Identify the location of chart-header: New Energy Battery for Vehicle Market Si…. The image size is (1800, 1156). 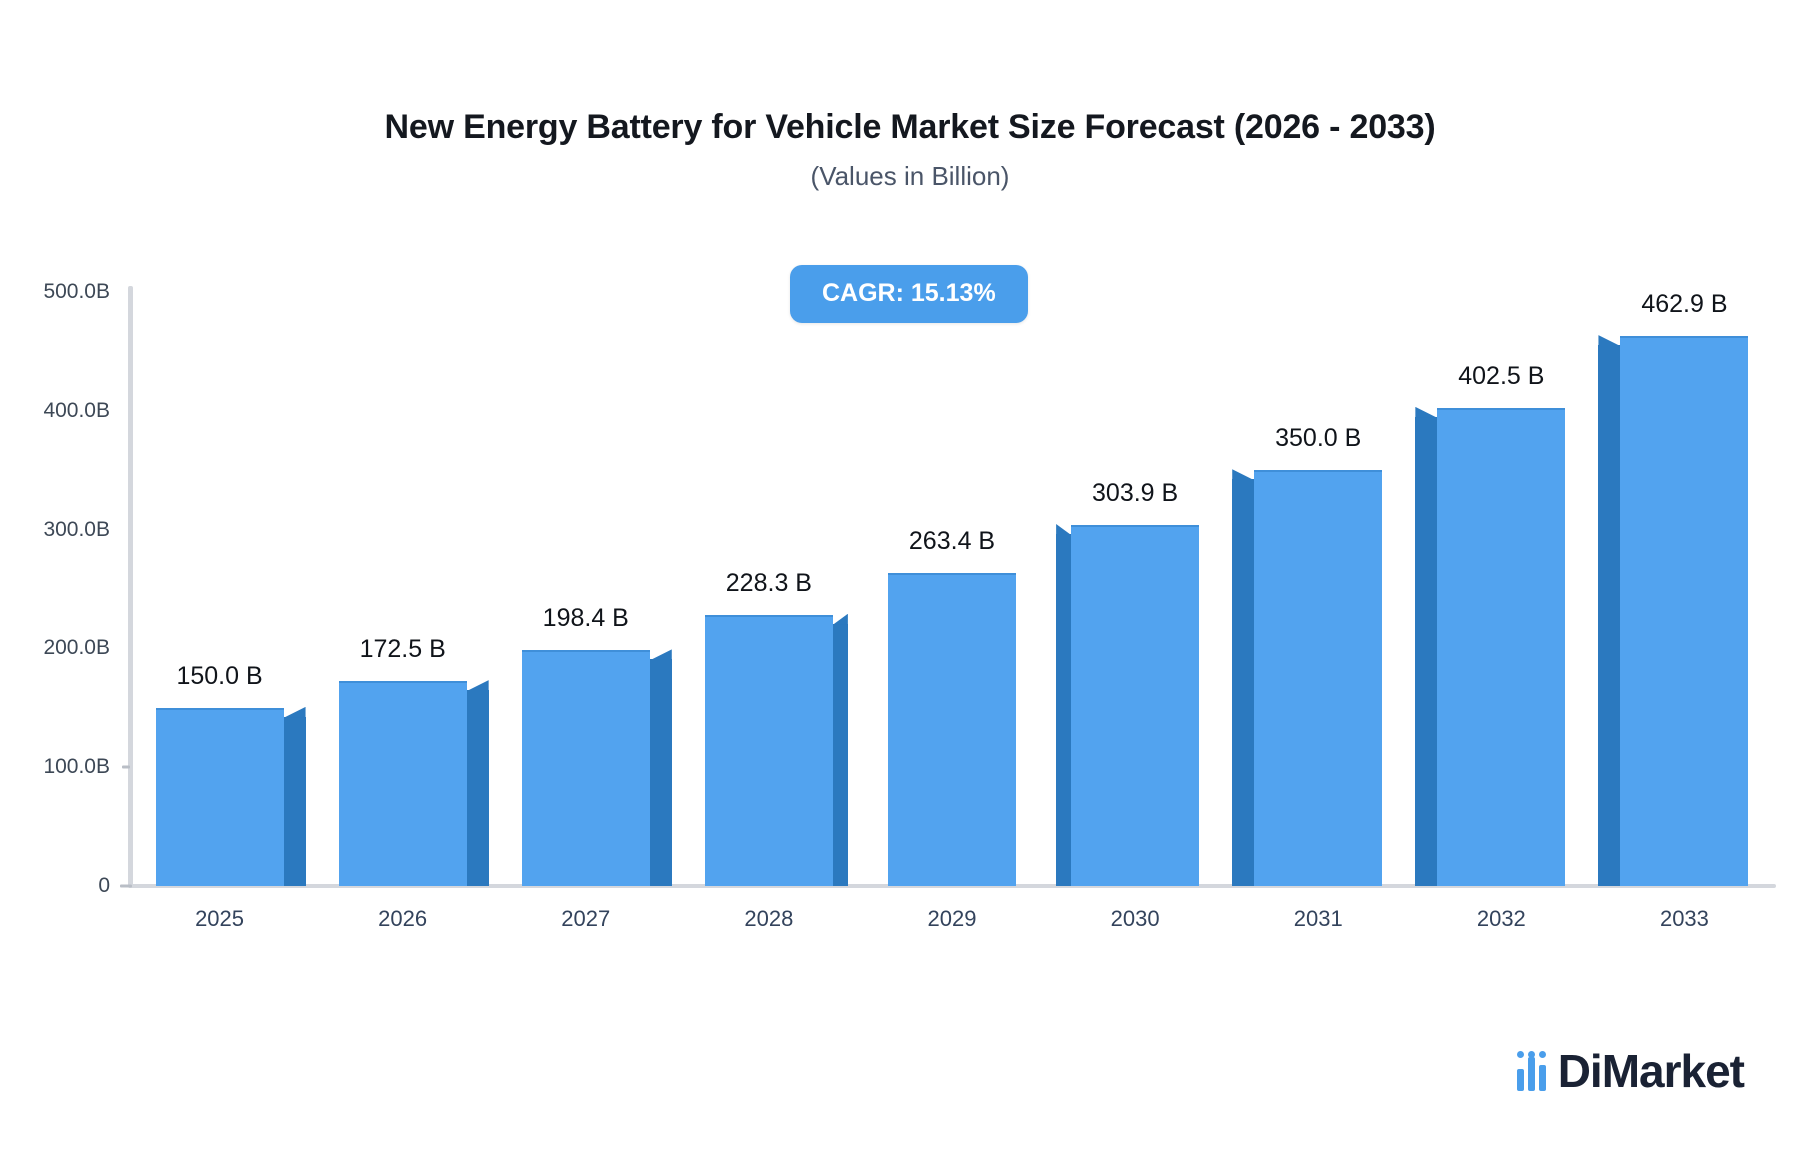
(900, 150).